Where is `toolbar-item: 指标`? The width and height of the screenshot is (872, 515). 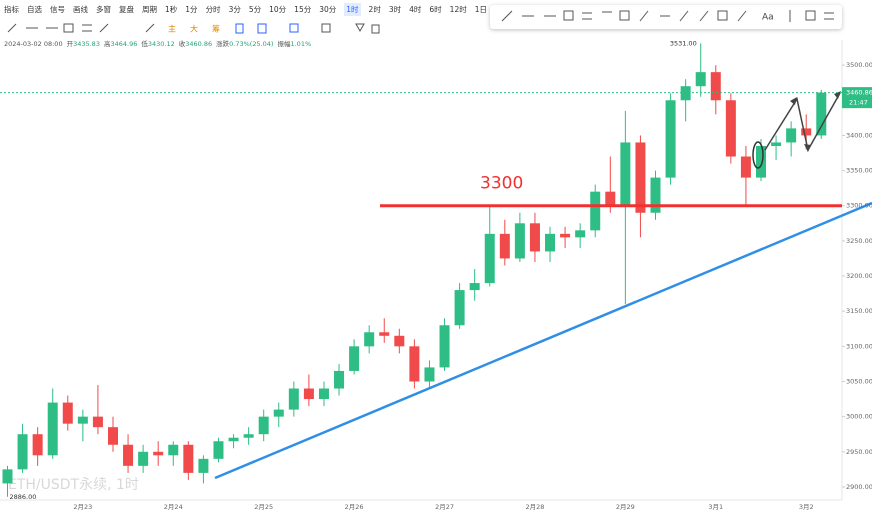 toolbar-item: 指标 is located at coordinates (11, 9).